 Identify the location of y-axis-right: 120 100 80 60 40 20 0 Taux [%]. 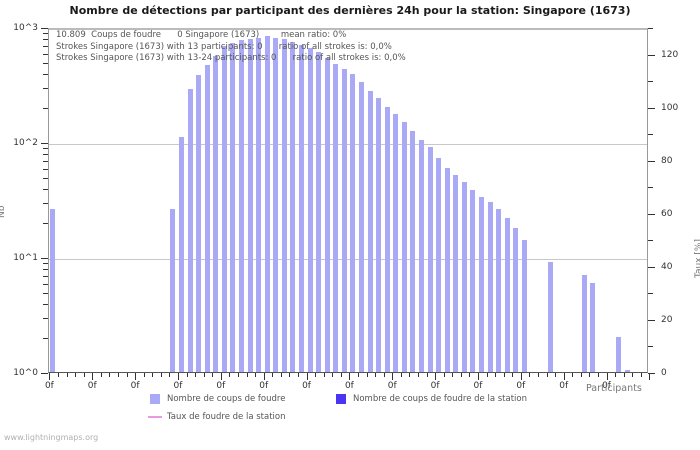
(674, 203).